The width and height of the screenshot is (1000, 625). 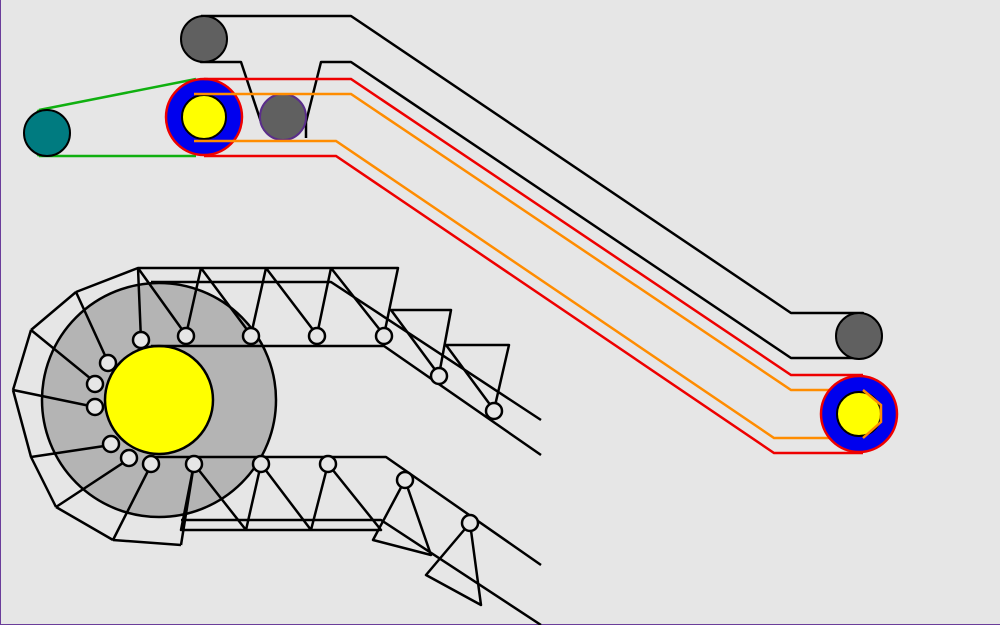 What do you see at coordinates (204, 39) in the screenshot?
I see `guide-roller-top` at bounding box center [204, 39].